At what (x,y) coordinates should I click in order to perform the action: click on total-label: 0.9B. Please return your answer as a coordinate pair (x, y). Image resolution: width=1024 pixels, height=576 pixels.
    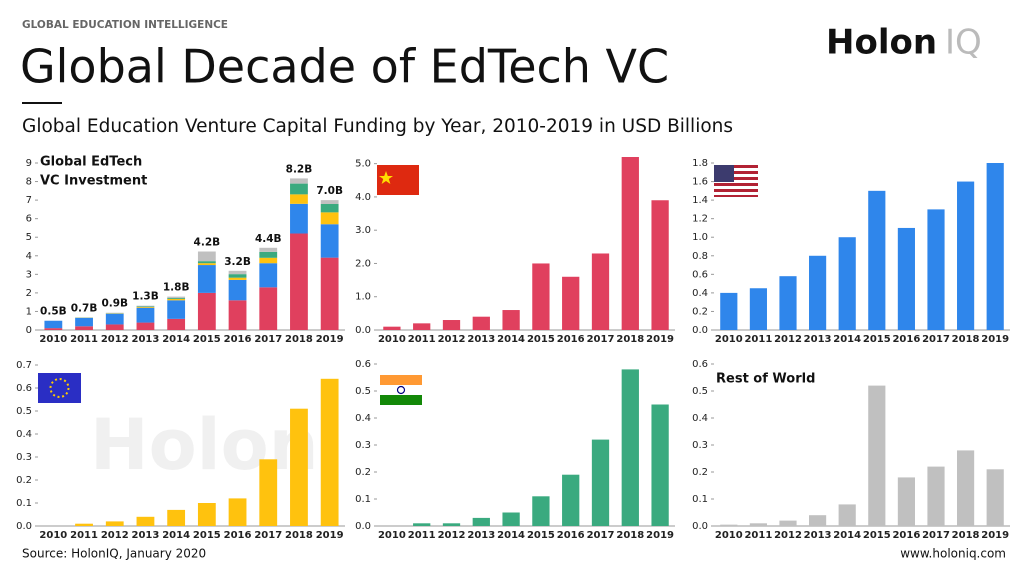
    Looking at the image, I should click on (114, 304).